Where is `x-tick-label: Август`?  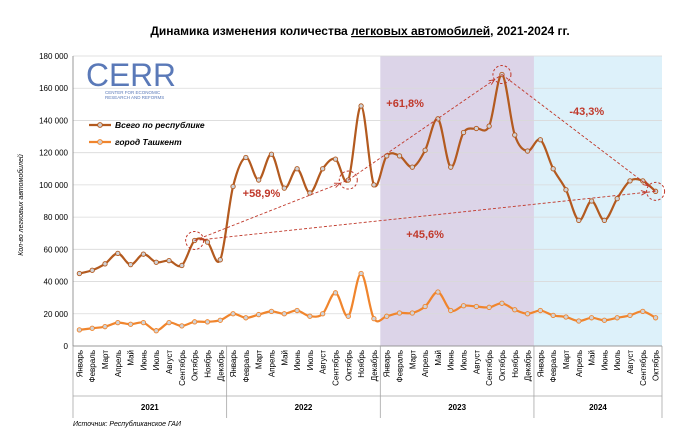 x-tick-label: Август is located at coordinates (323, 362).